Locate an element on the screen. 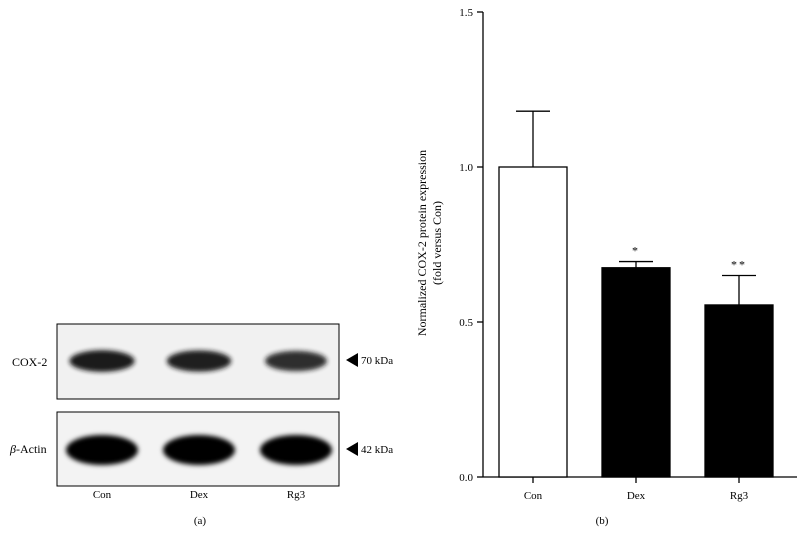  blot-bands-cox2 is located at coordinates (198, 361).